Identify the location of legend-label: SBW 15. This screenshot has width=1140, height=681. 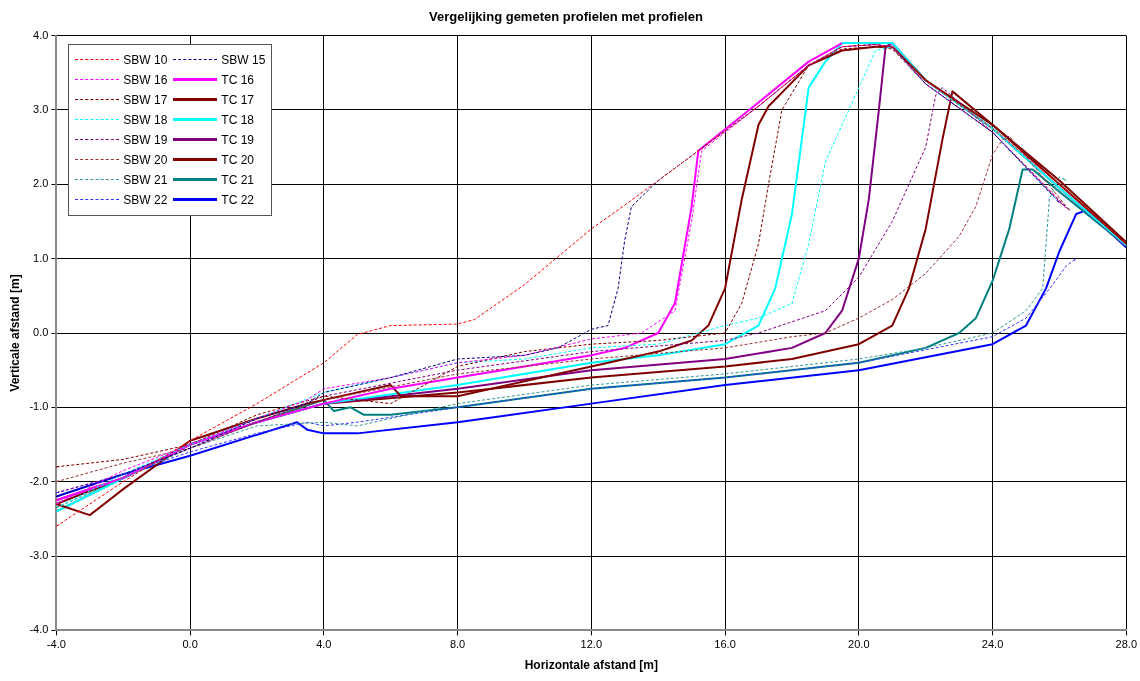
(243, 59).